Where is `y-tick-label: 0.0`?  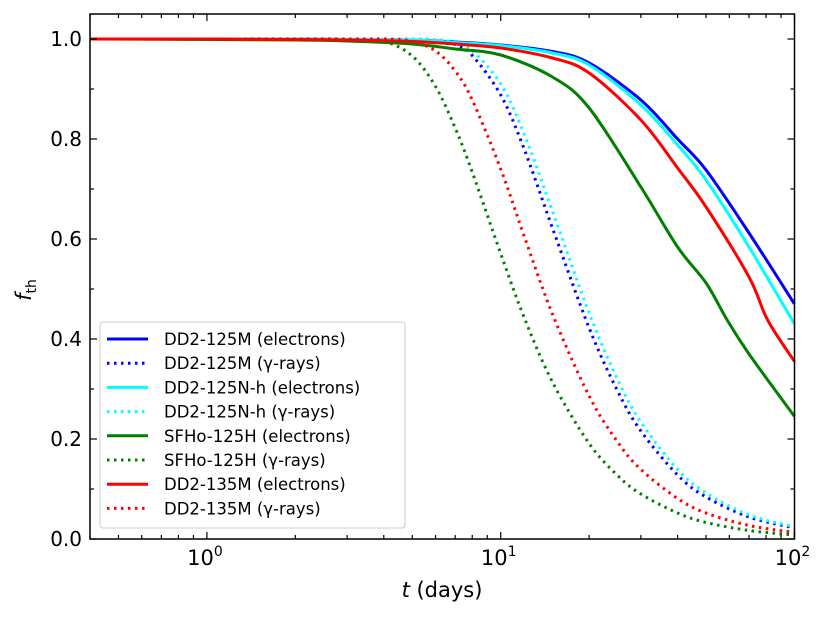
y-tick-label: 0.0 is located at coordinates (66, 539).